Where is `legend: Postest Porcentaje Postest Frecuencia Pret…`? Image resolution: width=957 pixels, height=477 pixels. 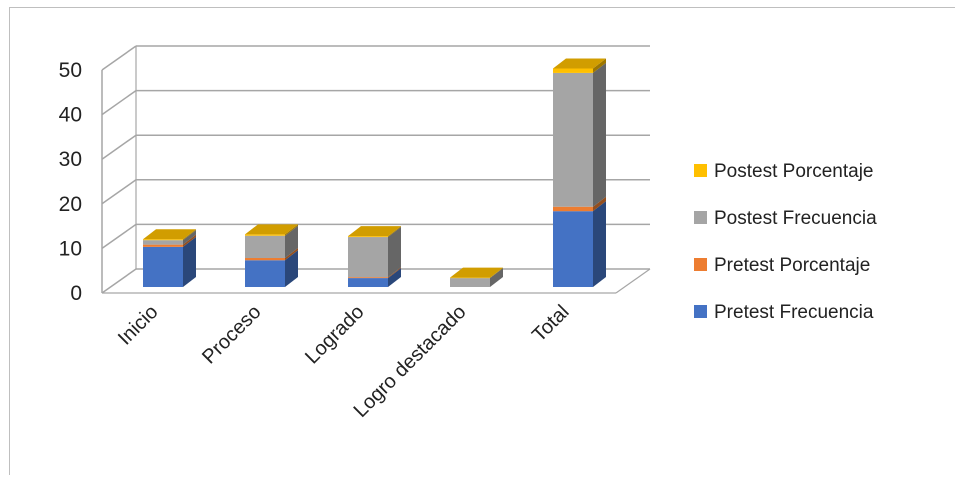 legend: Postest Porcentaje Postest Frecuencia Pret… is located at coordinates (785, 242).